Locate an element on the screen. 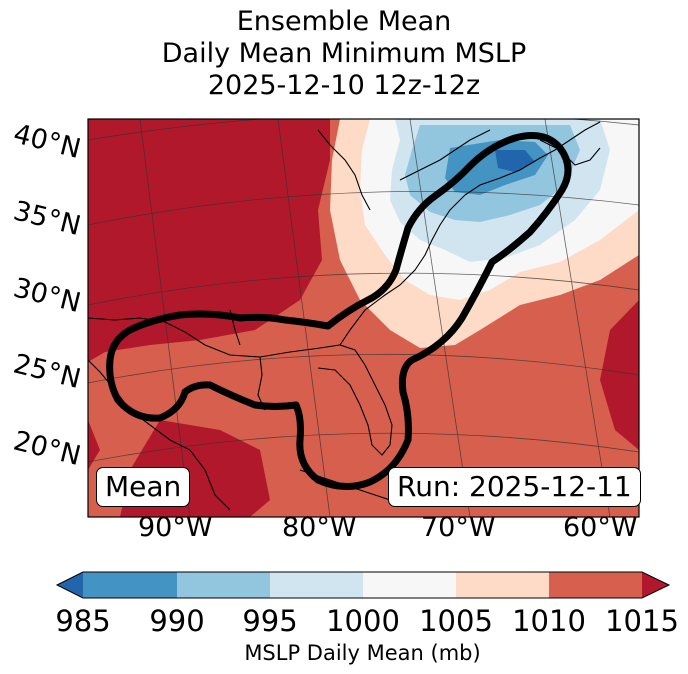 Image resolution: width=688 pixels, height=674 pixels. colorbar-tick-985: 985 is located at coordinates (83, 621).